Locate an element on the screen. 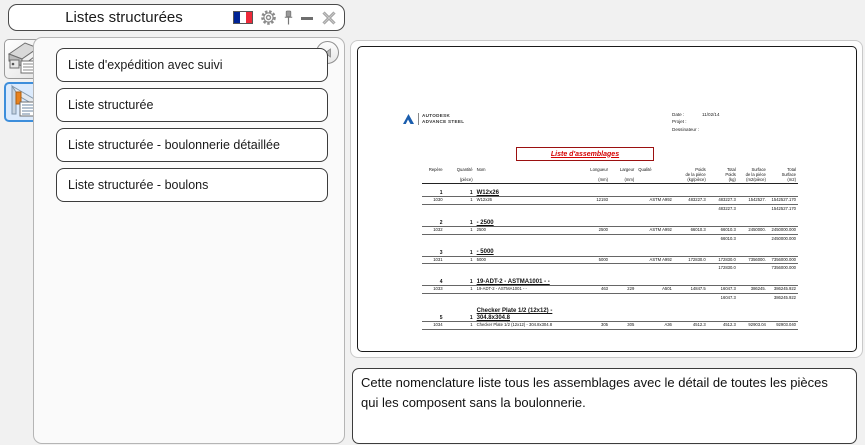 Image resolution: width=865 pixels, height=445 pixels. minimize-icon is located at coordinates (307, 18).